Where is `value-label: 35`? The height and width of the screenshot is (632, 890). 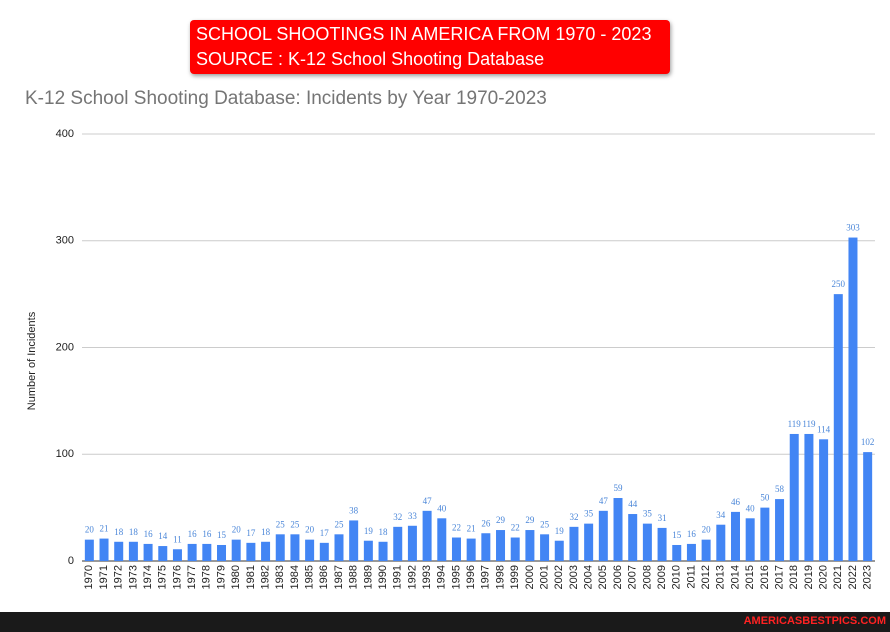
value-label: 35 is located at coordinates (648, 514).